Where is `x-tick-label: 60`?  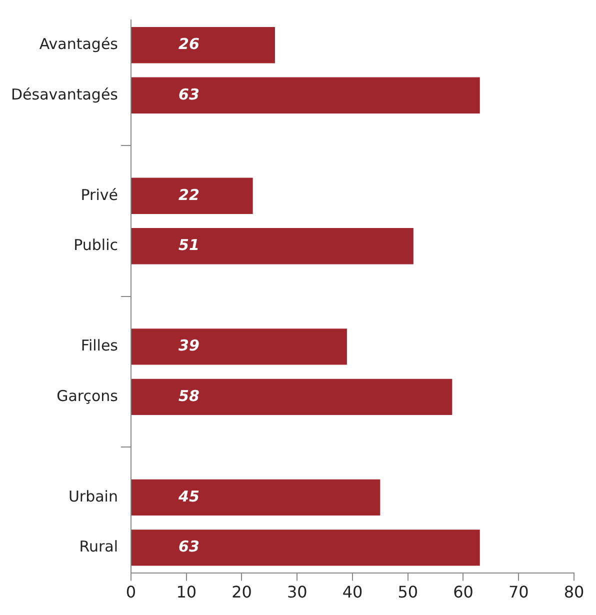
x-tick-label: 60 is located at coordinates (463, 592).